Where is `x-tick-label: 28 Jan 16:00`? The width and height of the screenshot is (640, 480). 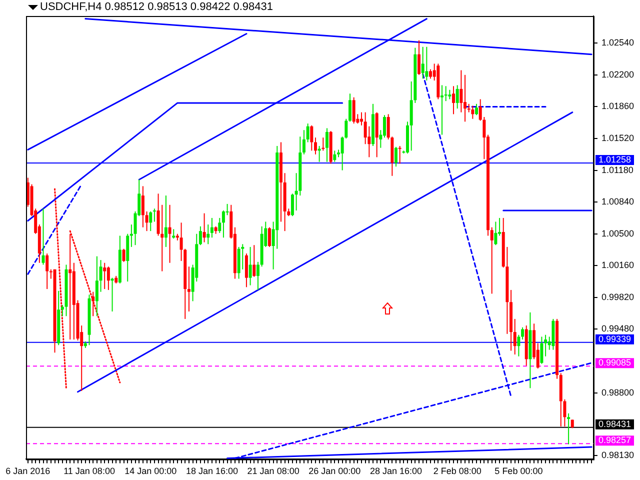 x-tick-label: 28 Jan 16:00 is located at coordinates (396, 471).